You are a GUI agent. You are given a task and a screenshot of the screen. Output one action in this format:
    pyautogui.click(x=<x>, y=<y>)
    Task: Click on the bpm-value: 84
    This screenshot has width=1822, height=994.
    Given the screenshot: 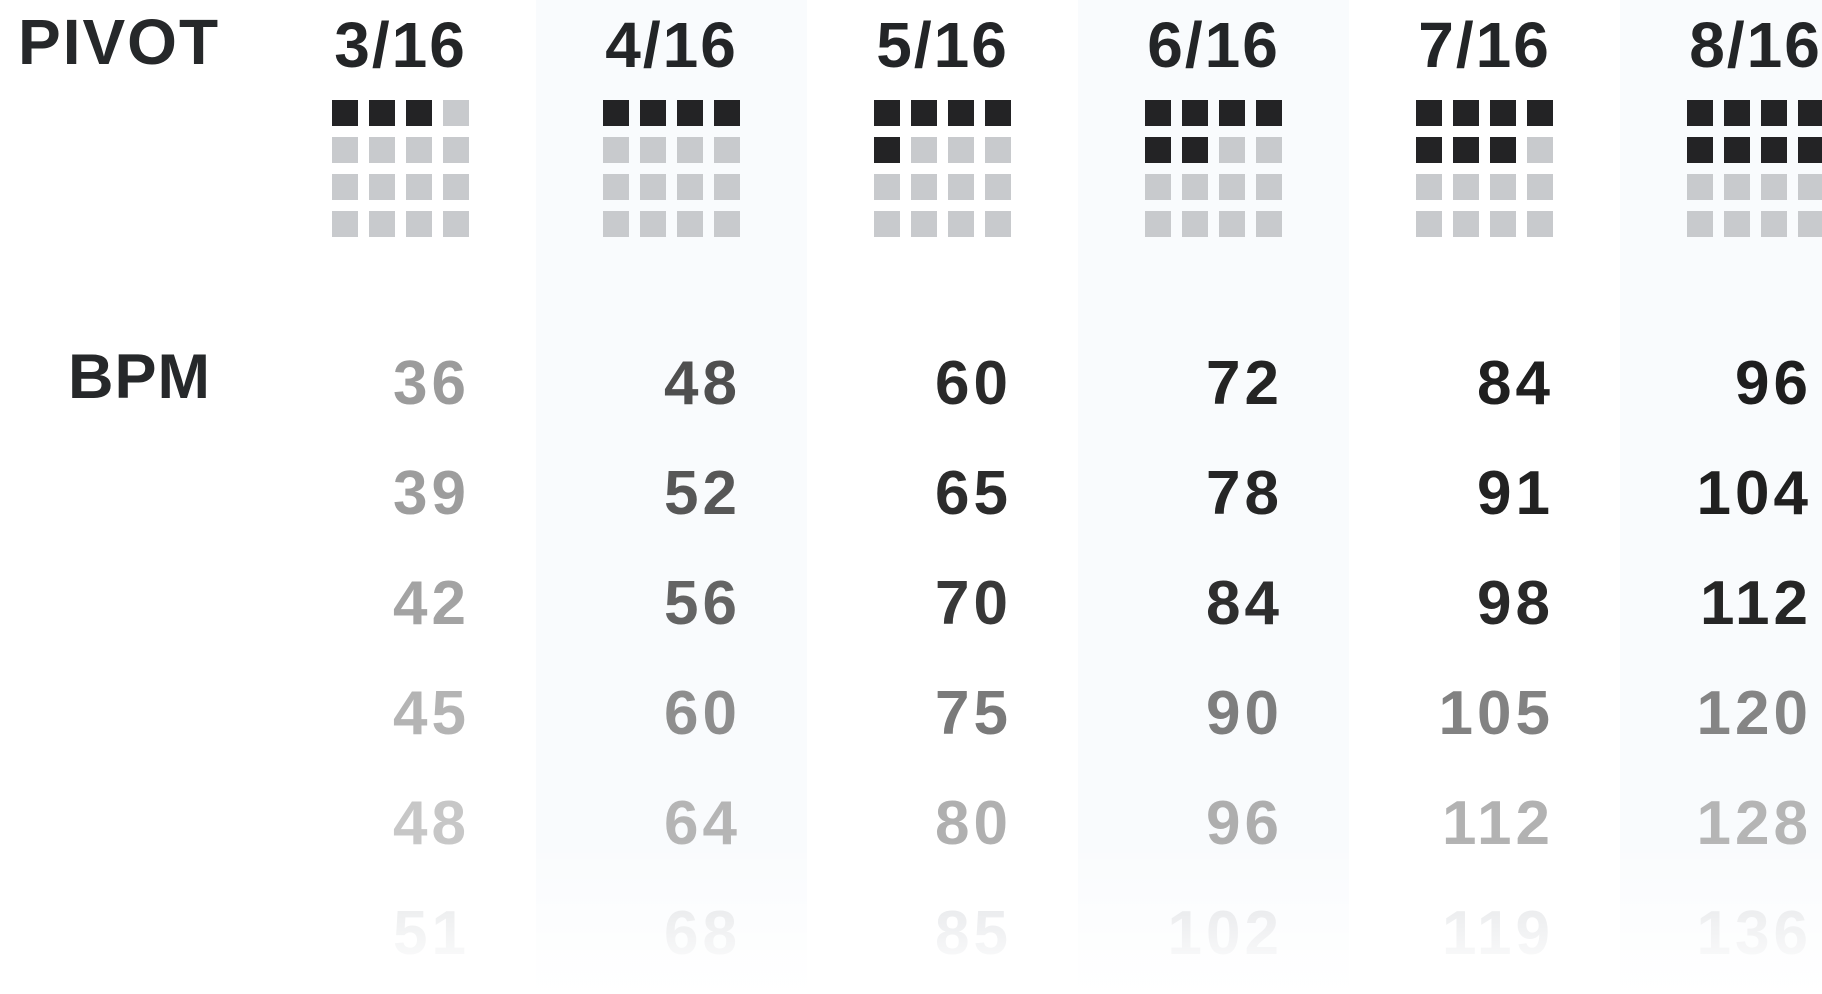 What is the action you would take?
    pyautogui.click(x=1515, y=383)
    